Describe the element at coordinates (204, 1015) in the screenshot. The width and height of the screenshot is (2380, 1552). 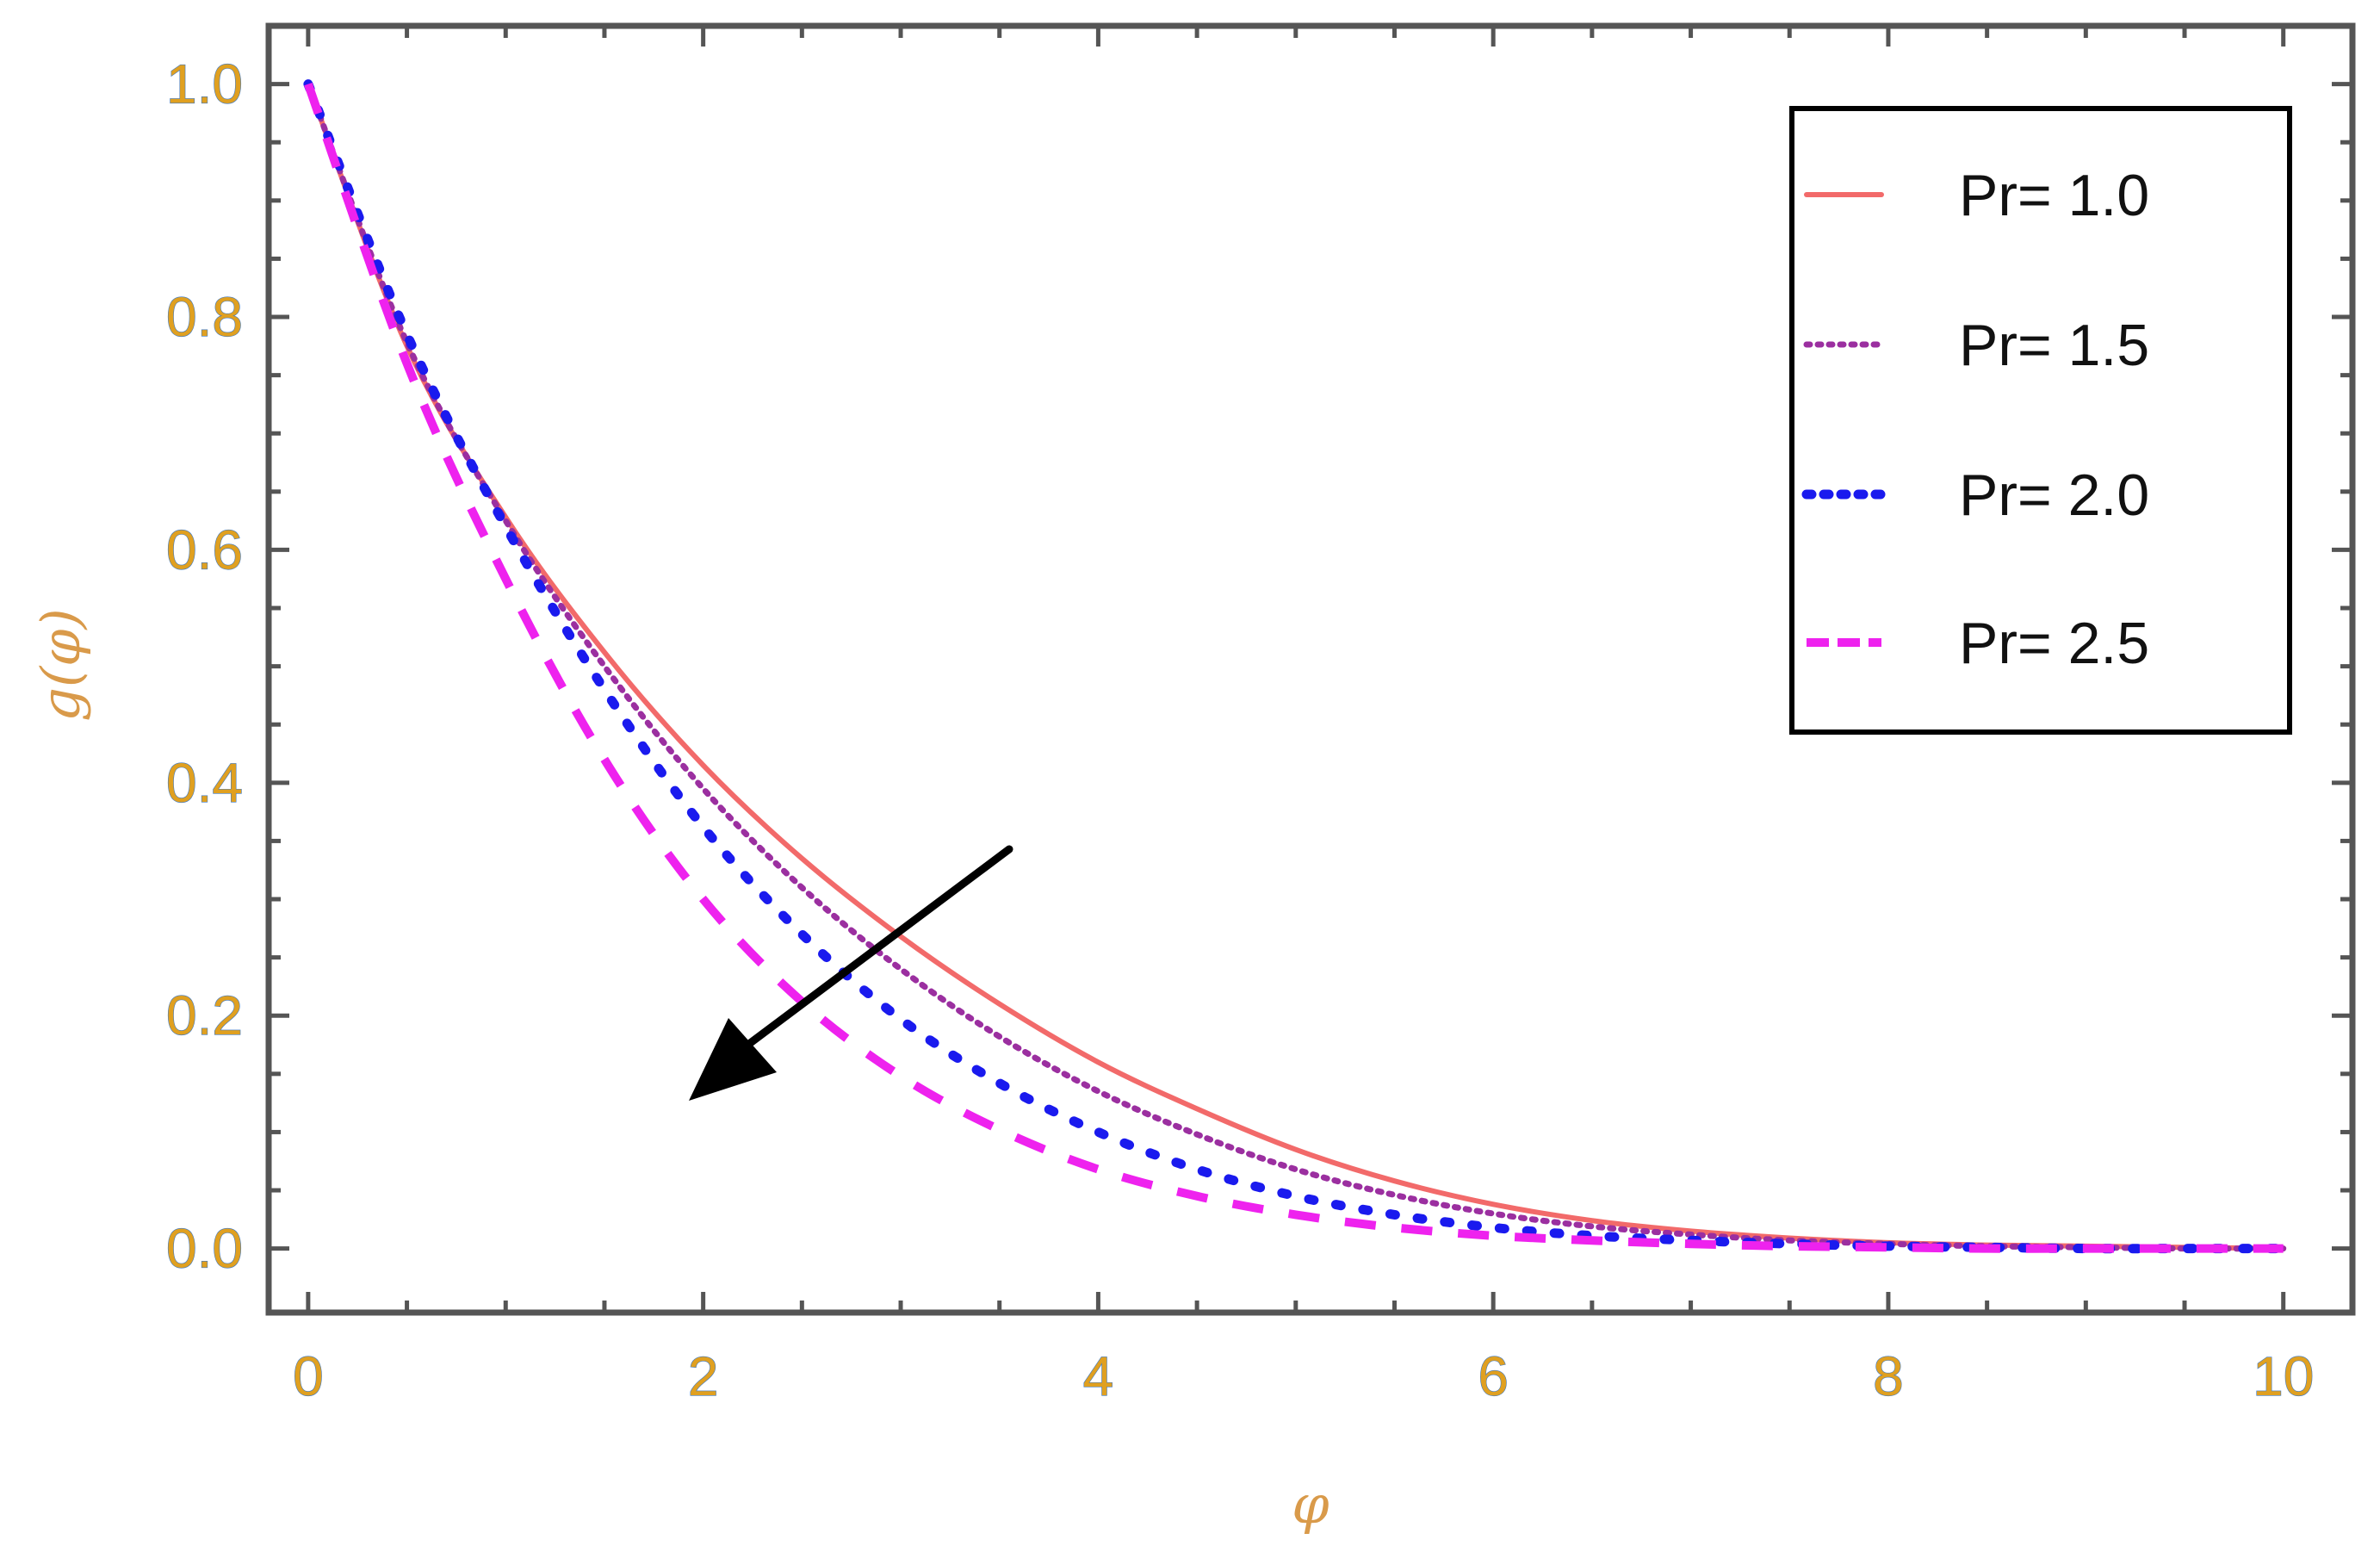
I see `y-tick-label: 0.2` at that location.